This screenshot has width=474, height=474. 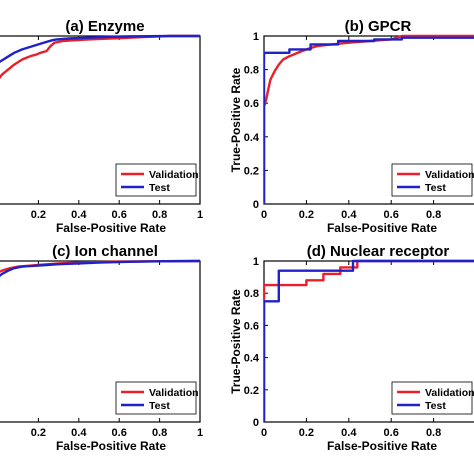 I want to click on series-line-validation, so click(x=100, y=57).